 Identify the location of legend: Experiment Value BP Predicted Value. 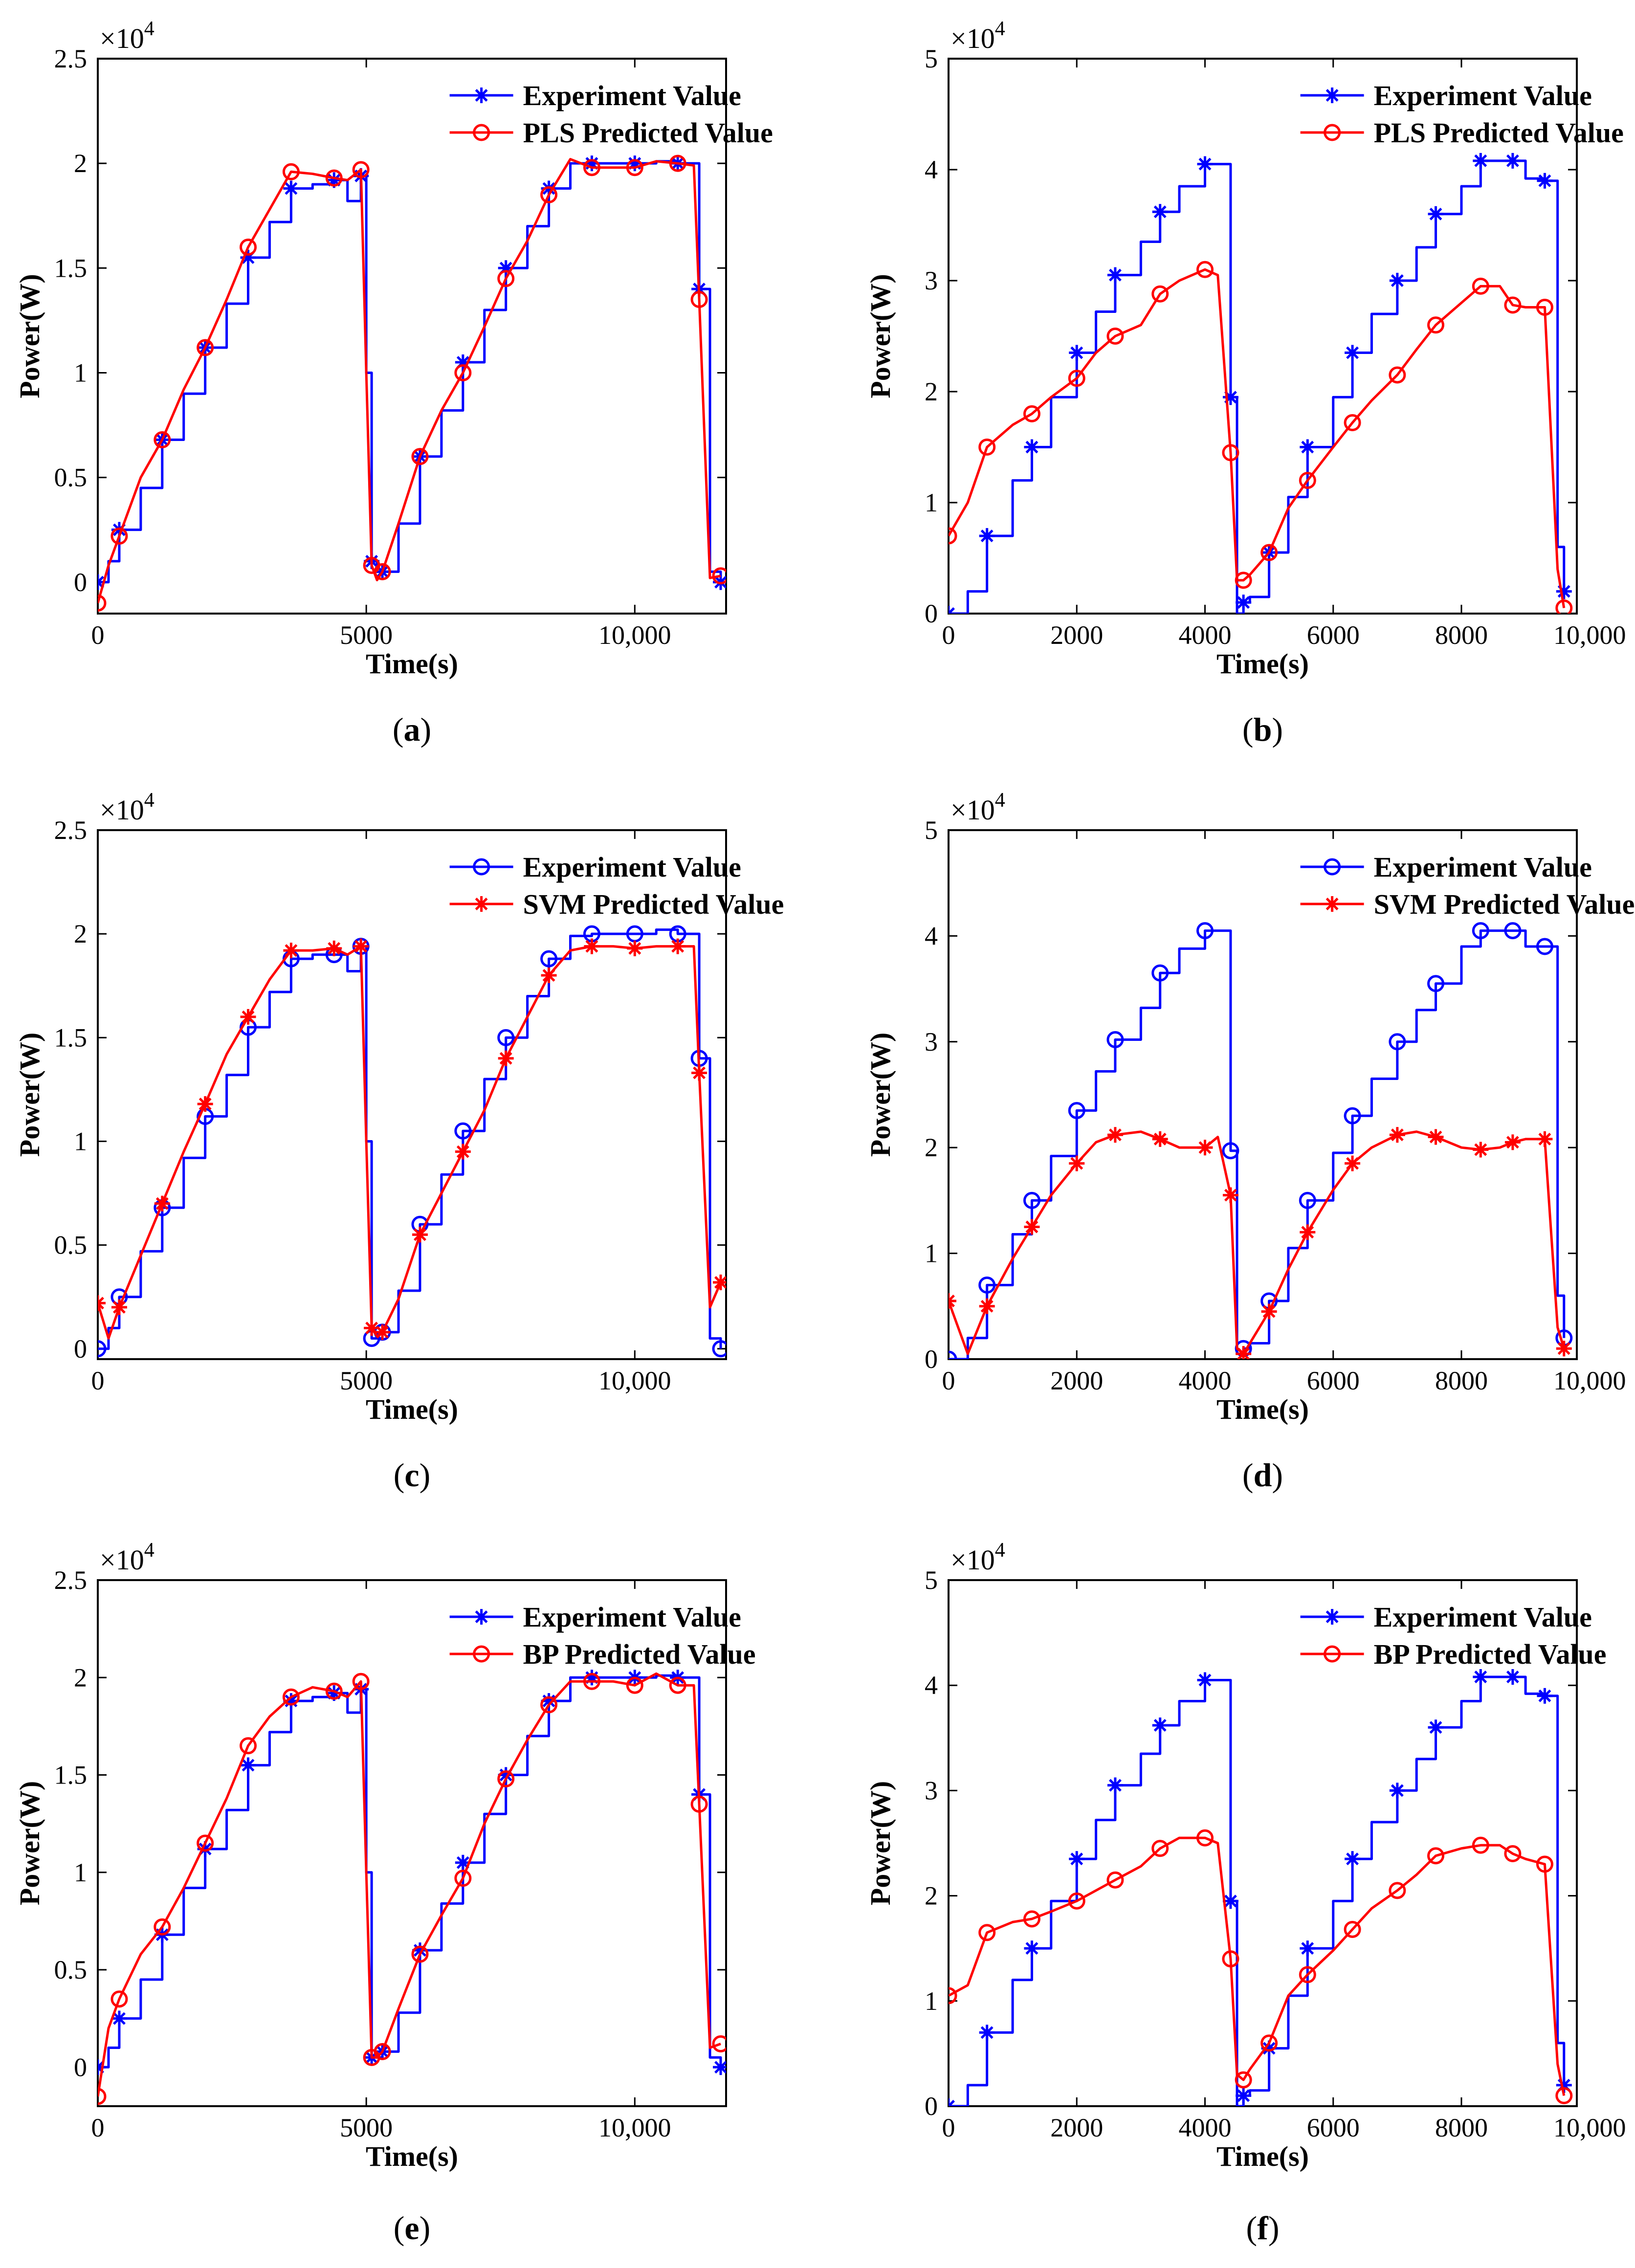
(1453, 1635).